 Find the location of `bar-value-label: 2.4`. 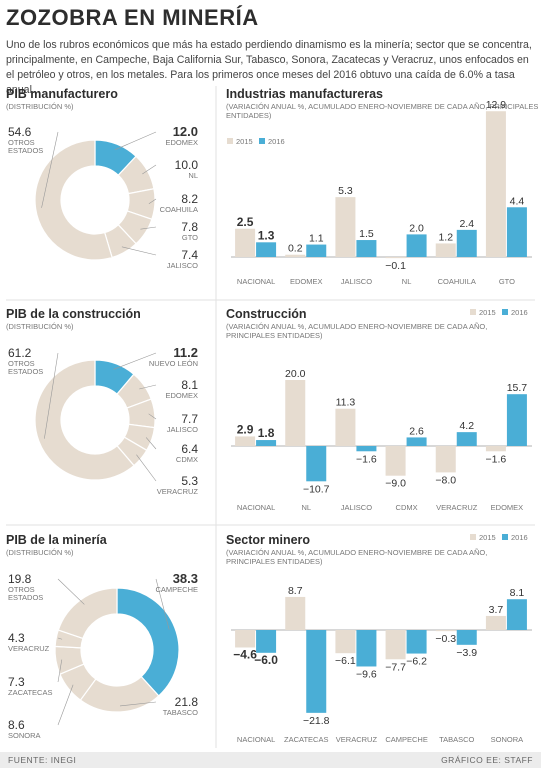

bar-value-label: 2.4 is located at coordinates (466, 224).